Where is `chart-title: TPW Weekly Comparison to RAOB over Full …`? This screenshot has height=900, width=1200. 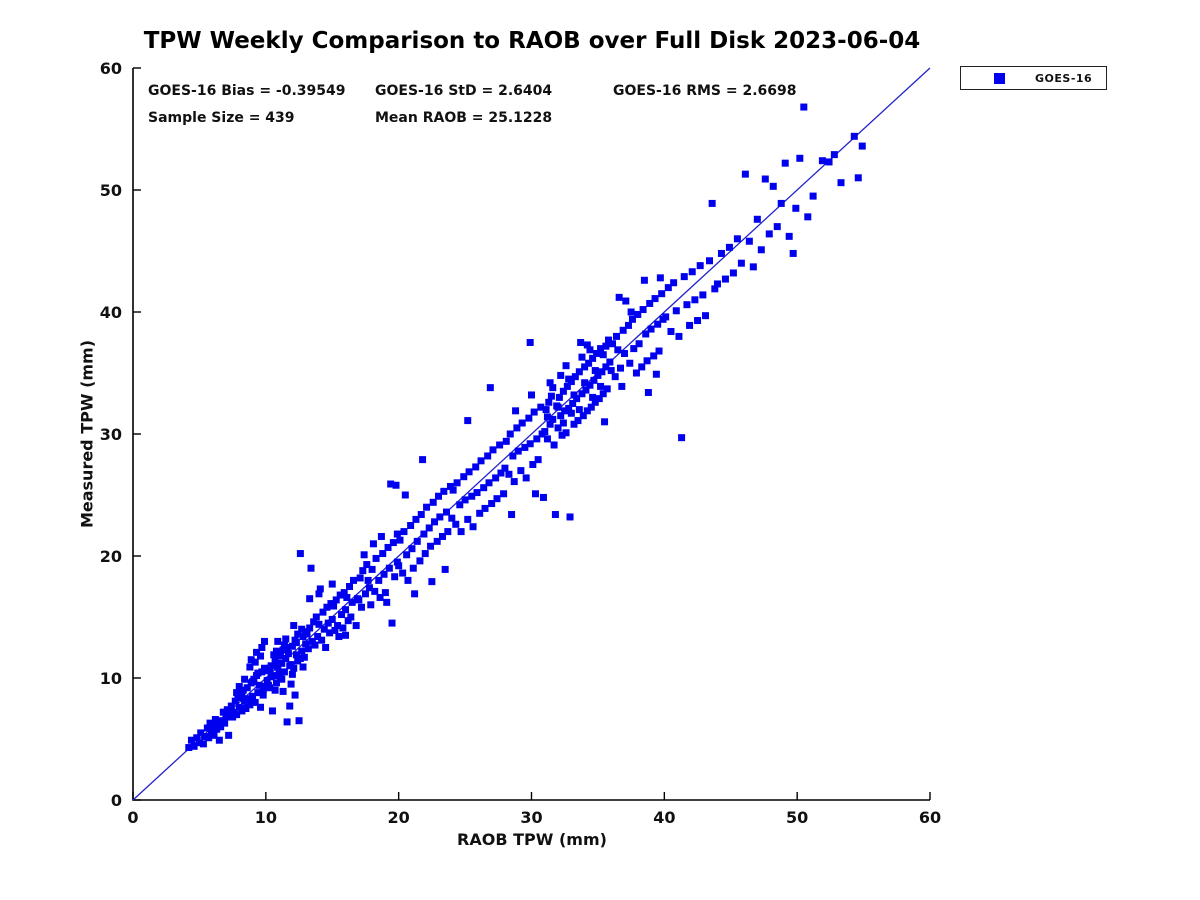
chart-title: TPW Weekly Comparison to RAOB over Full … is located at coordinates (532, 41).